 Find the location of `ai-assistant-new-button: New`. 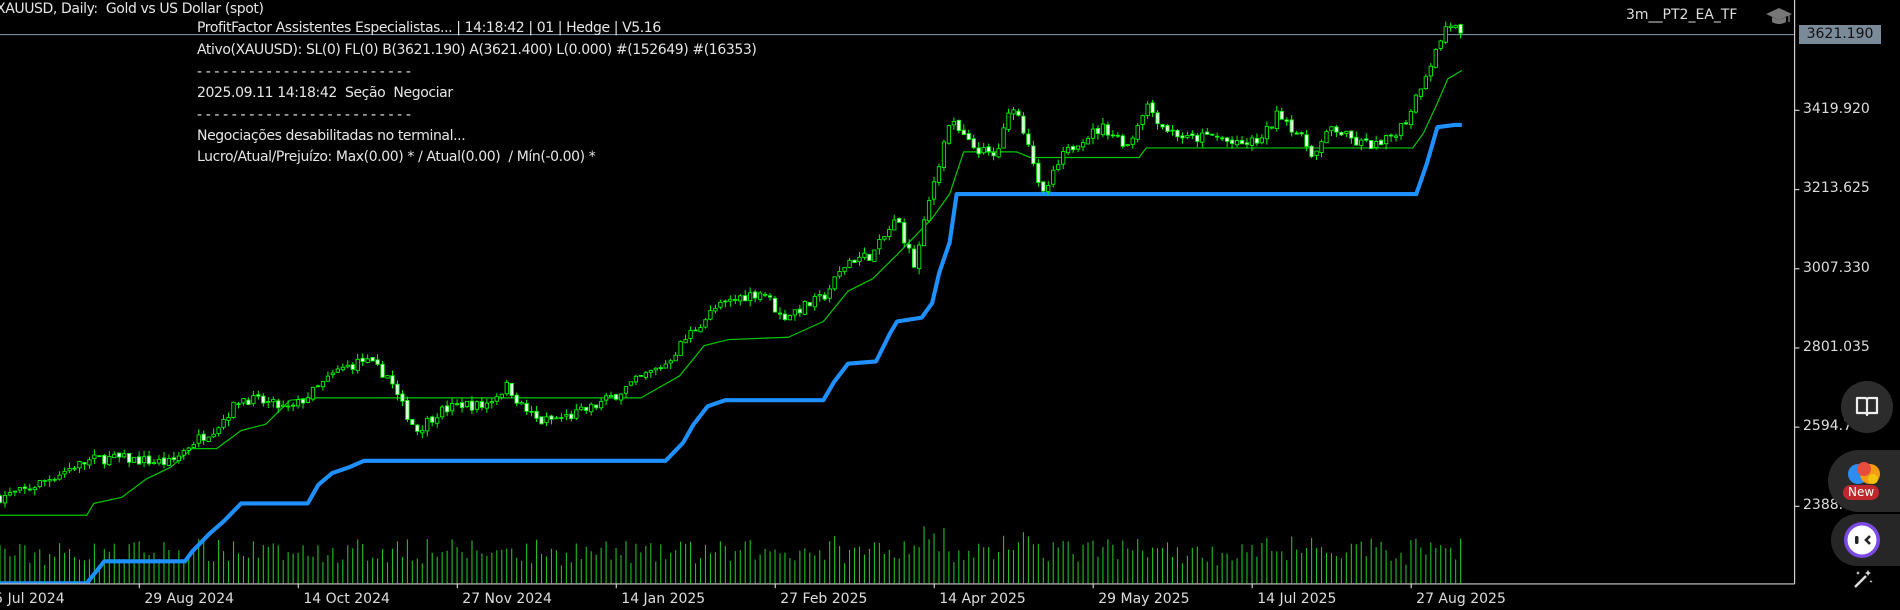

ai-assistant-new-button: New is located at coordinates (1864, 481).